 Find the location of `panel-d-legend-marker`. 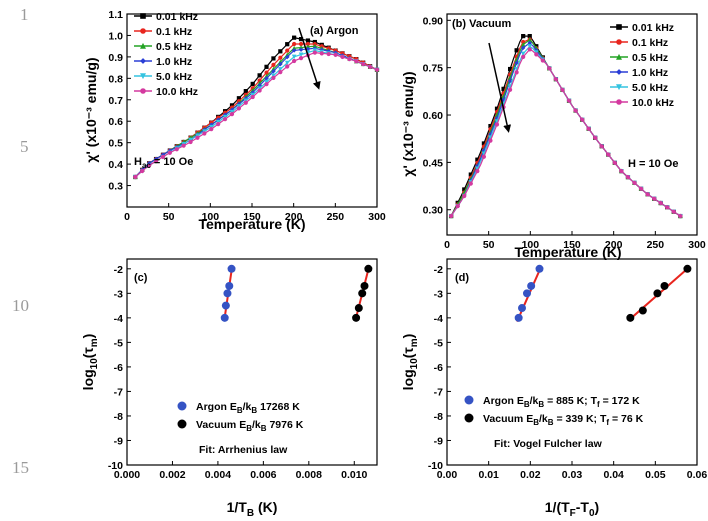

panel-d-legend-marker is located at coordinates (469, 418).